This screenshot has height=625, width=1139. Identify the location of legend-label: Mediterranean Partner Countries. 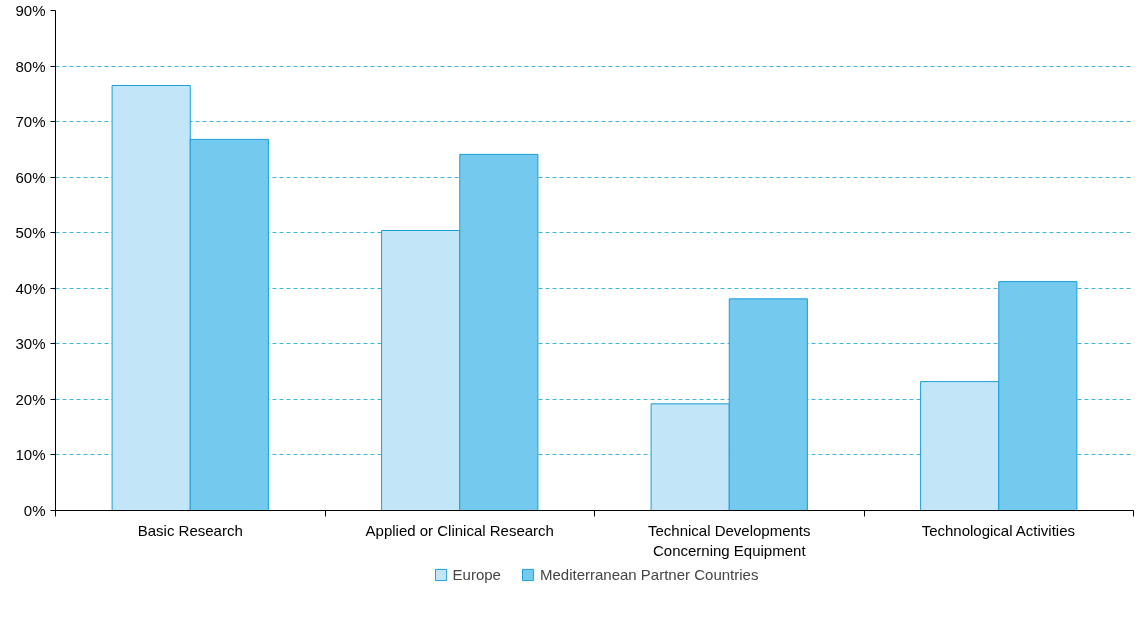
(649, 574).